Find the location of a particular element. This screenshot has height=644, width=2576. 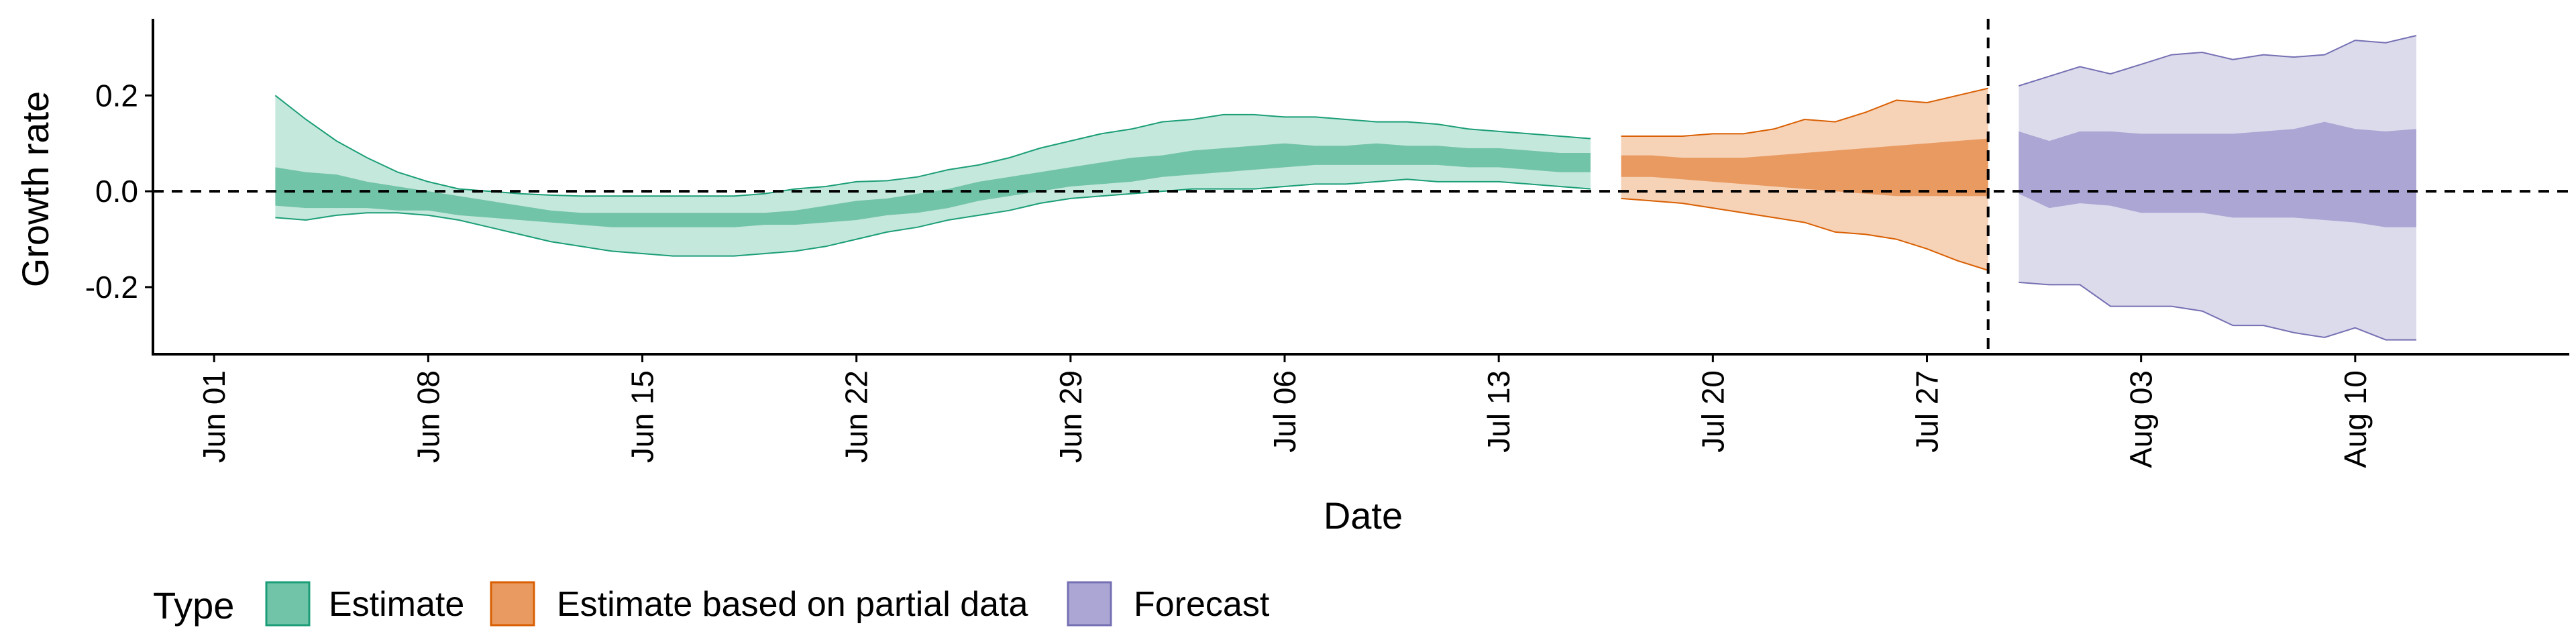

x-tick-label: Jun 22 is located at coordinates (856, 416).